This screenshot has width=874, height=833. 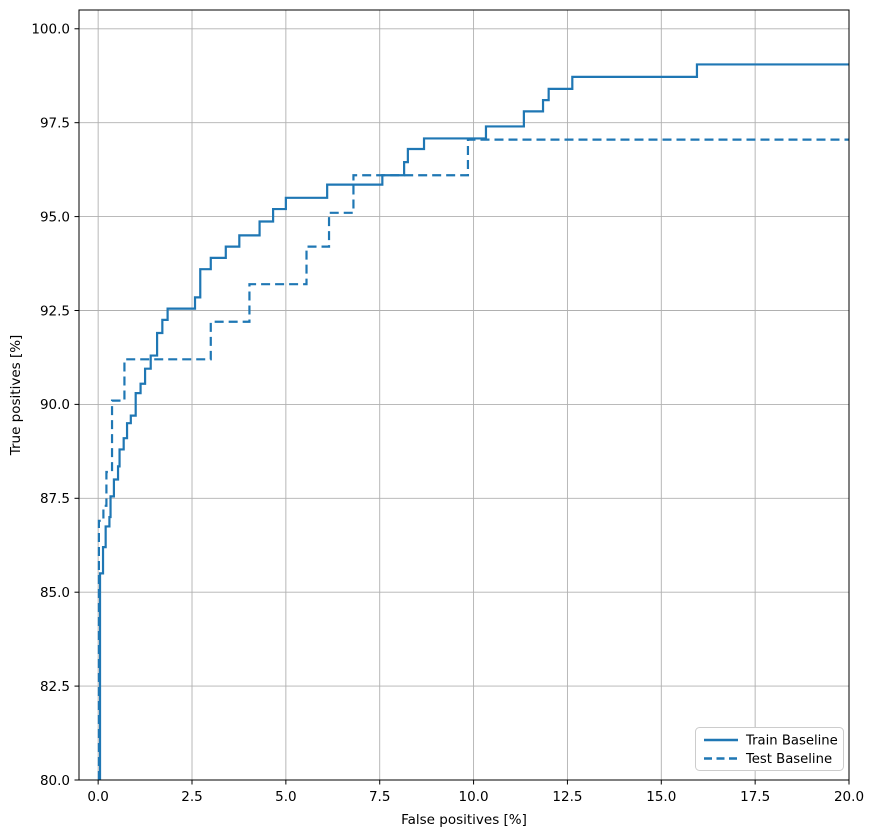 I want to click on y-tick-label: 85.0, so click(x=55, y=593).